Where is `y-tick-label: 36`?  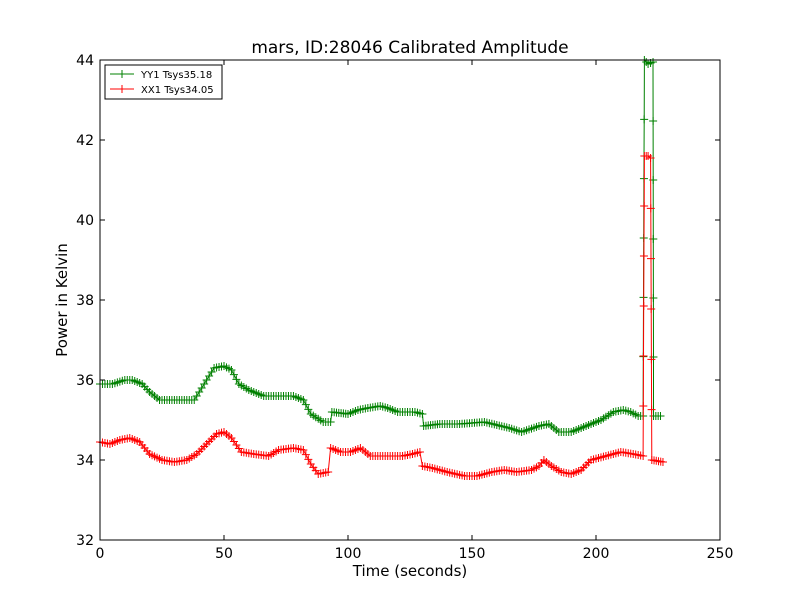 y-tick-label: 36 is located at coordinates (85, 381).